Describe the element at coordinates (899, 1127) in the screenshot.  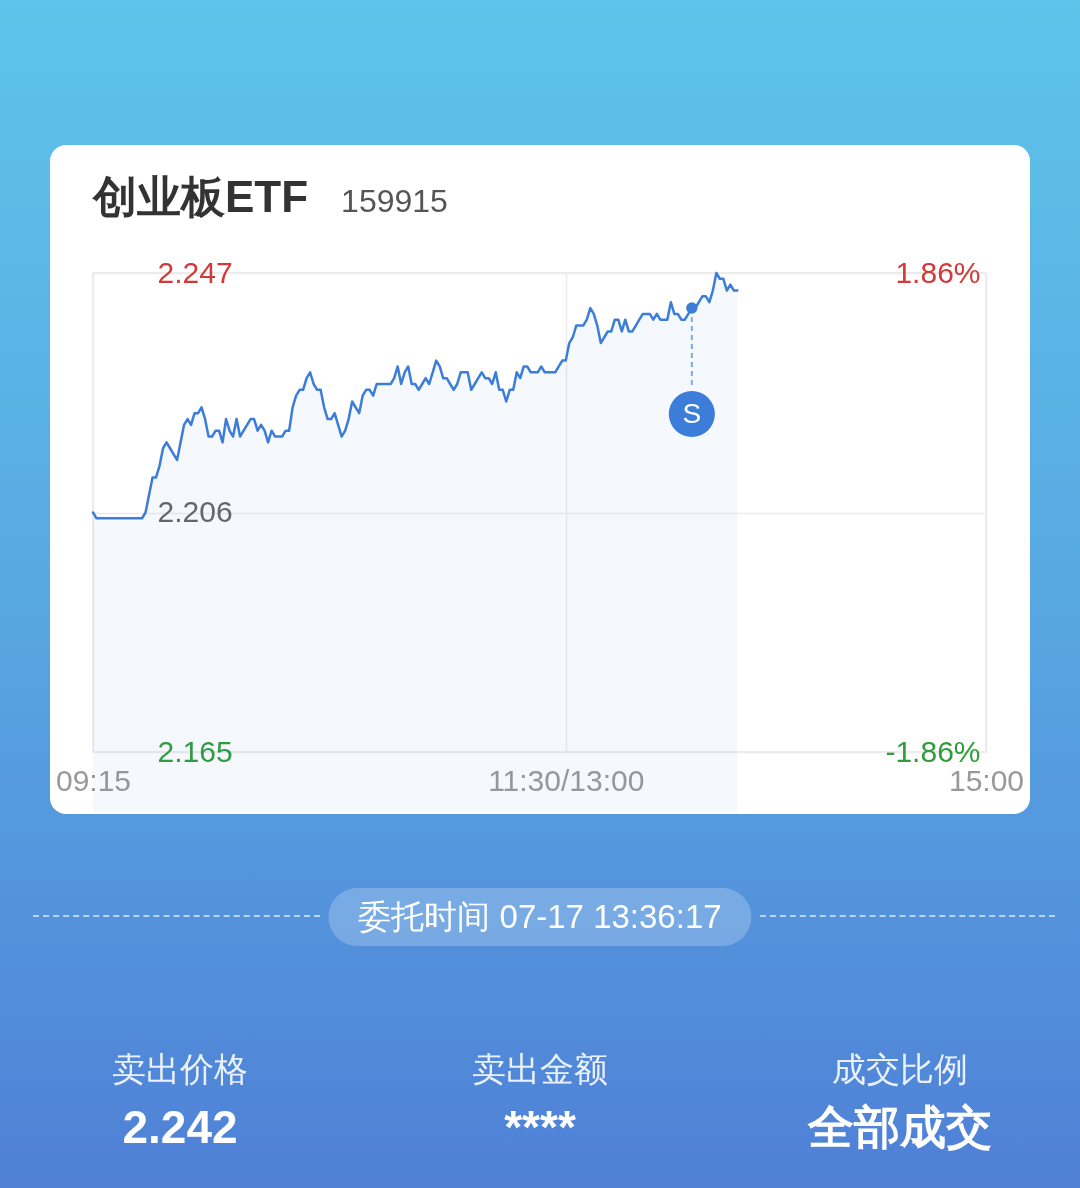
I see `text: 全部成交` at that location.